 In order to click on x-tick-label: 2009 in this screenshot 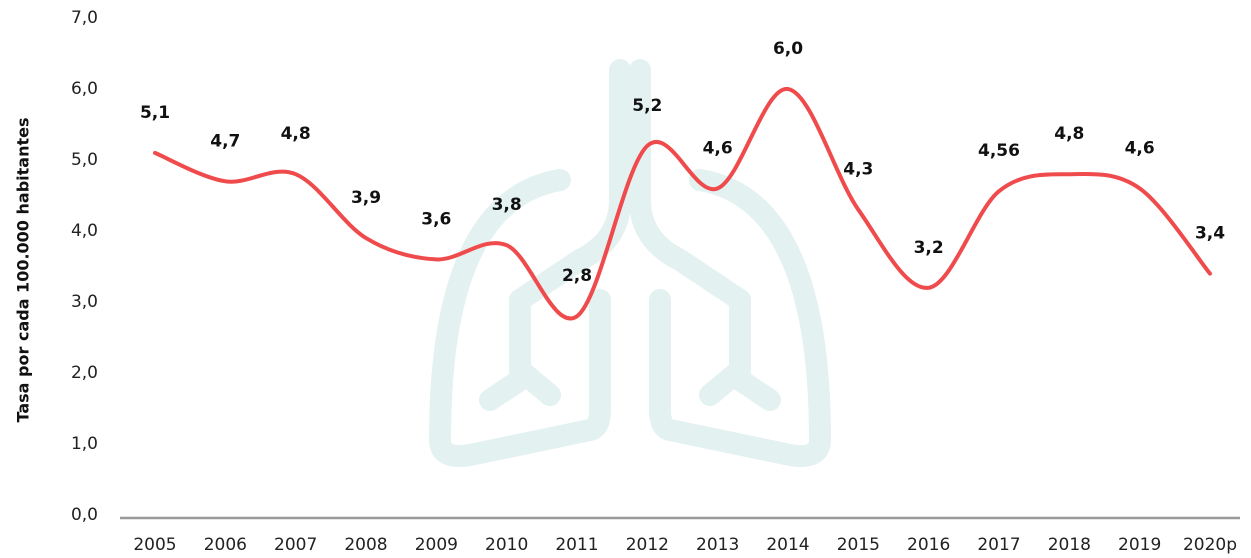, I will do `click(436, 545)`.